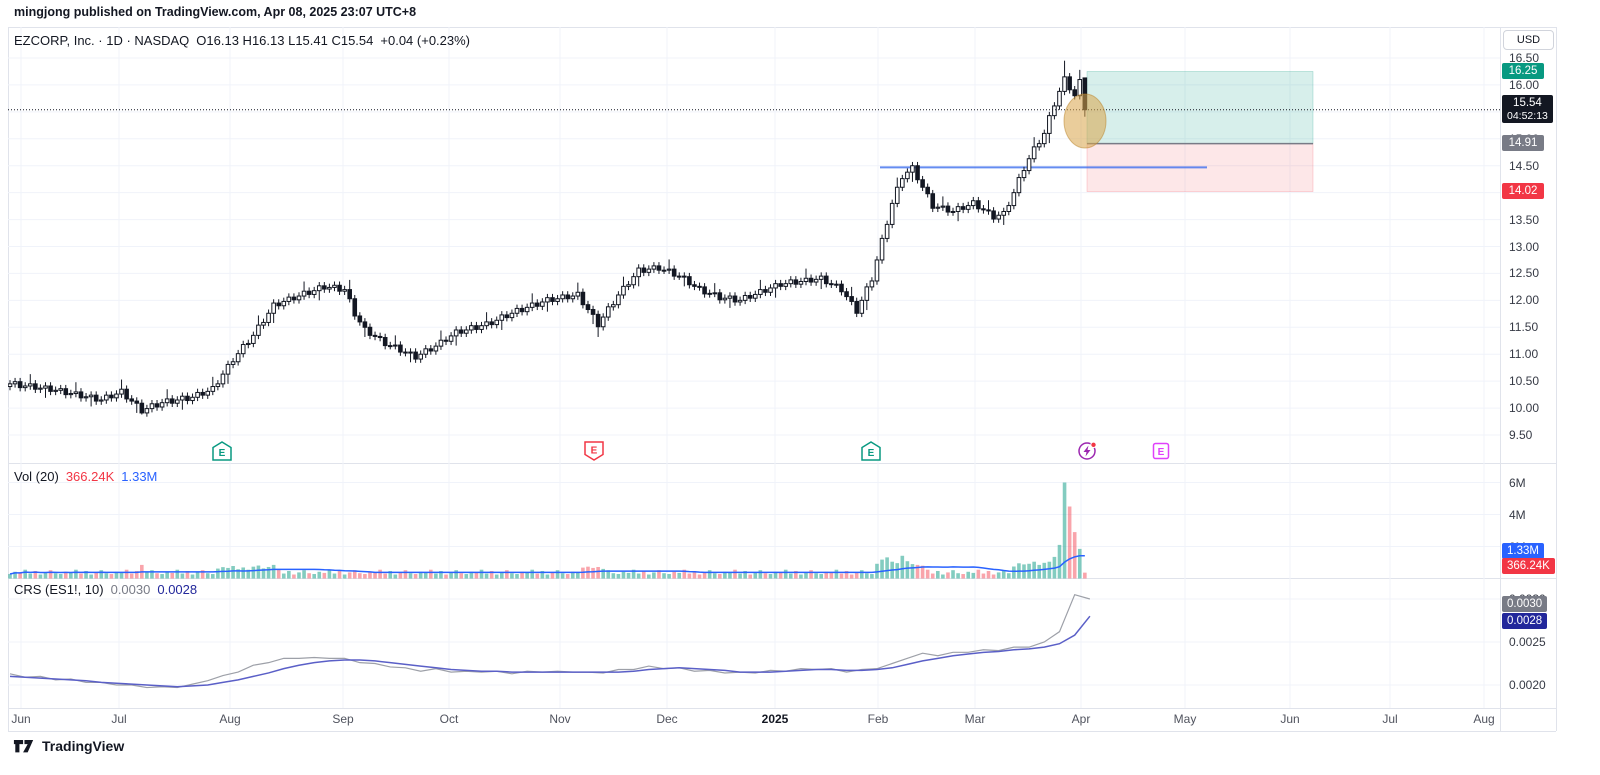  I want to click on price-axis-badge: 0.0028, so click(1525, 620).